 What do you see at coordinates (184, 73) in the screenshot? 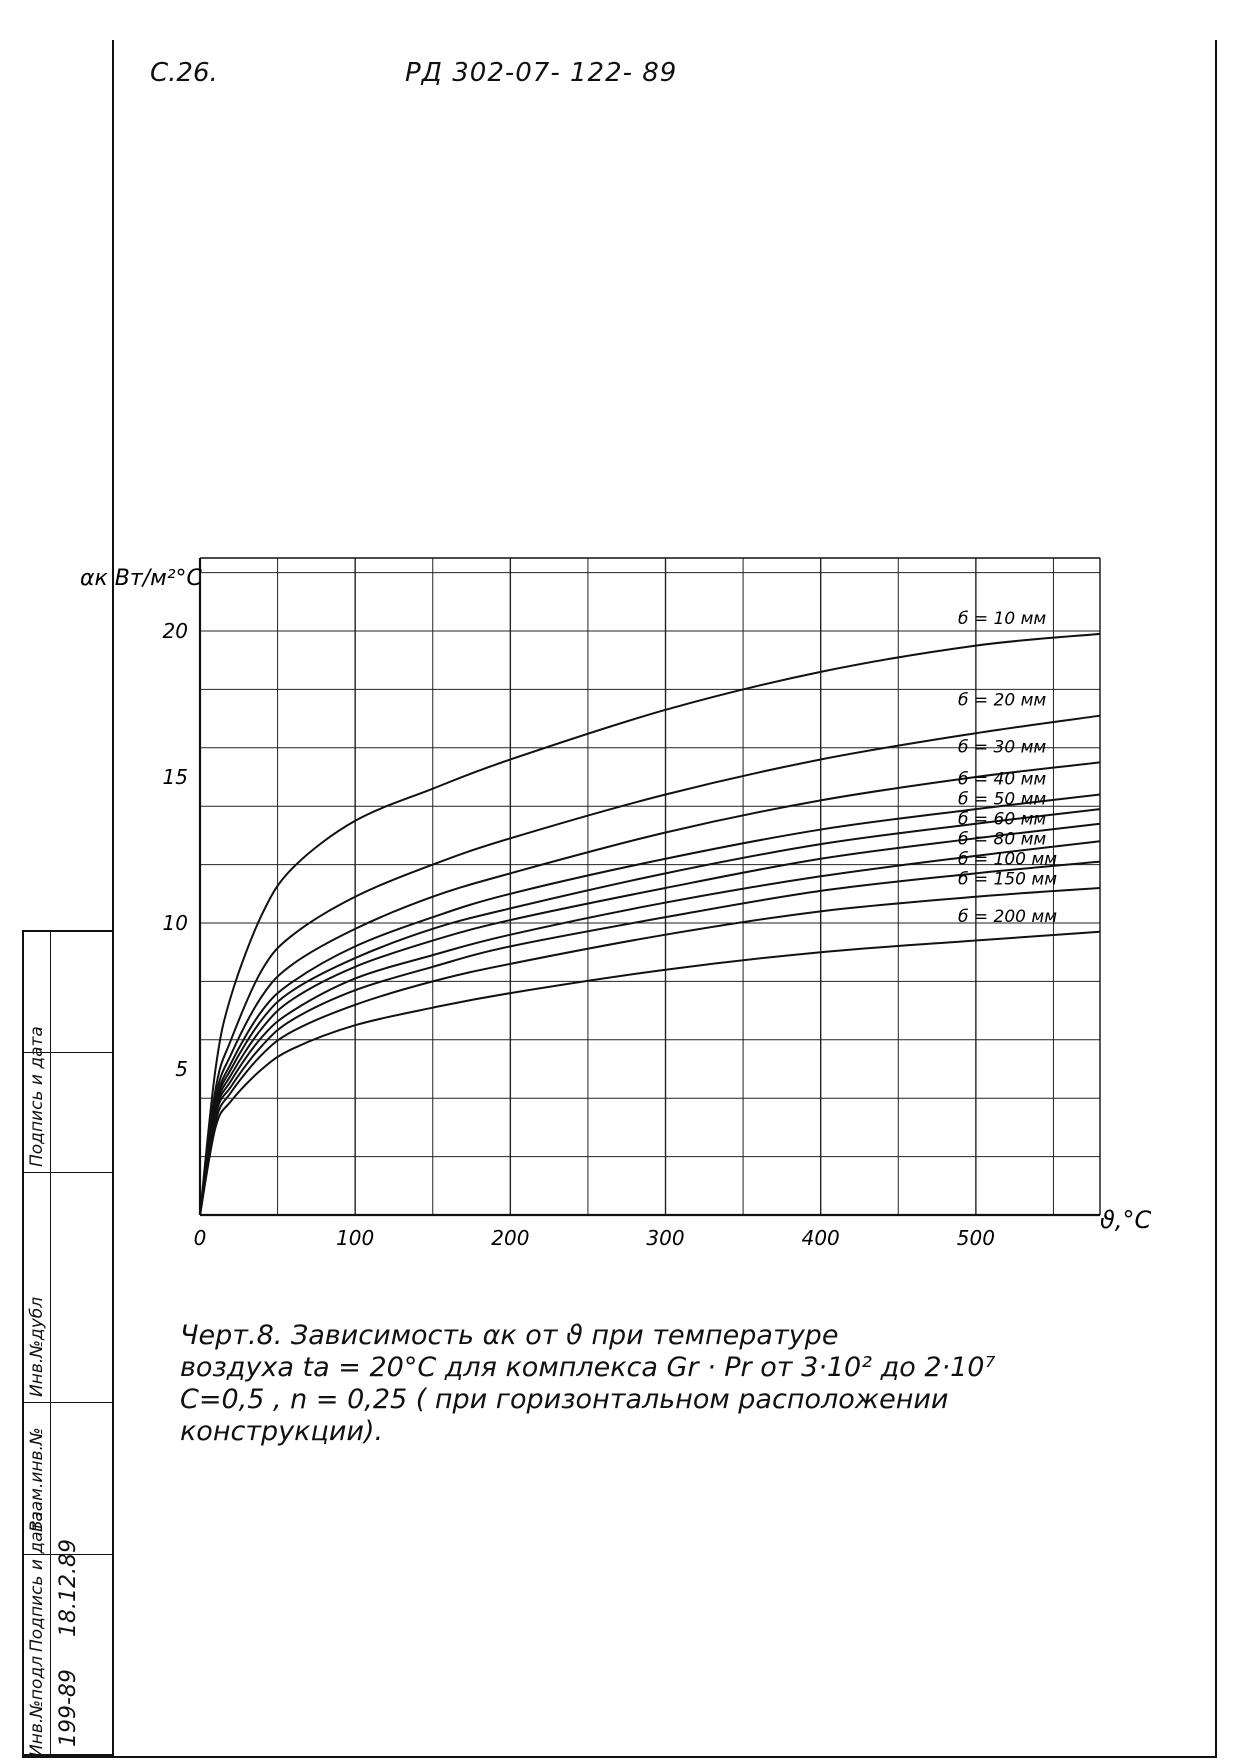
I see `page-number: С.26.` at bounding box center [184, 73].